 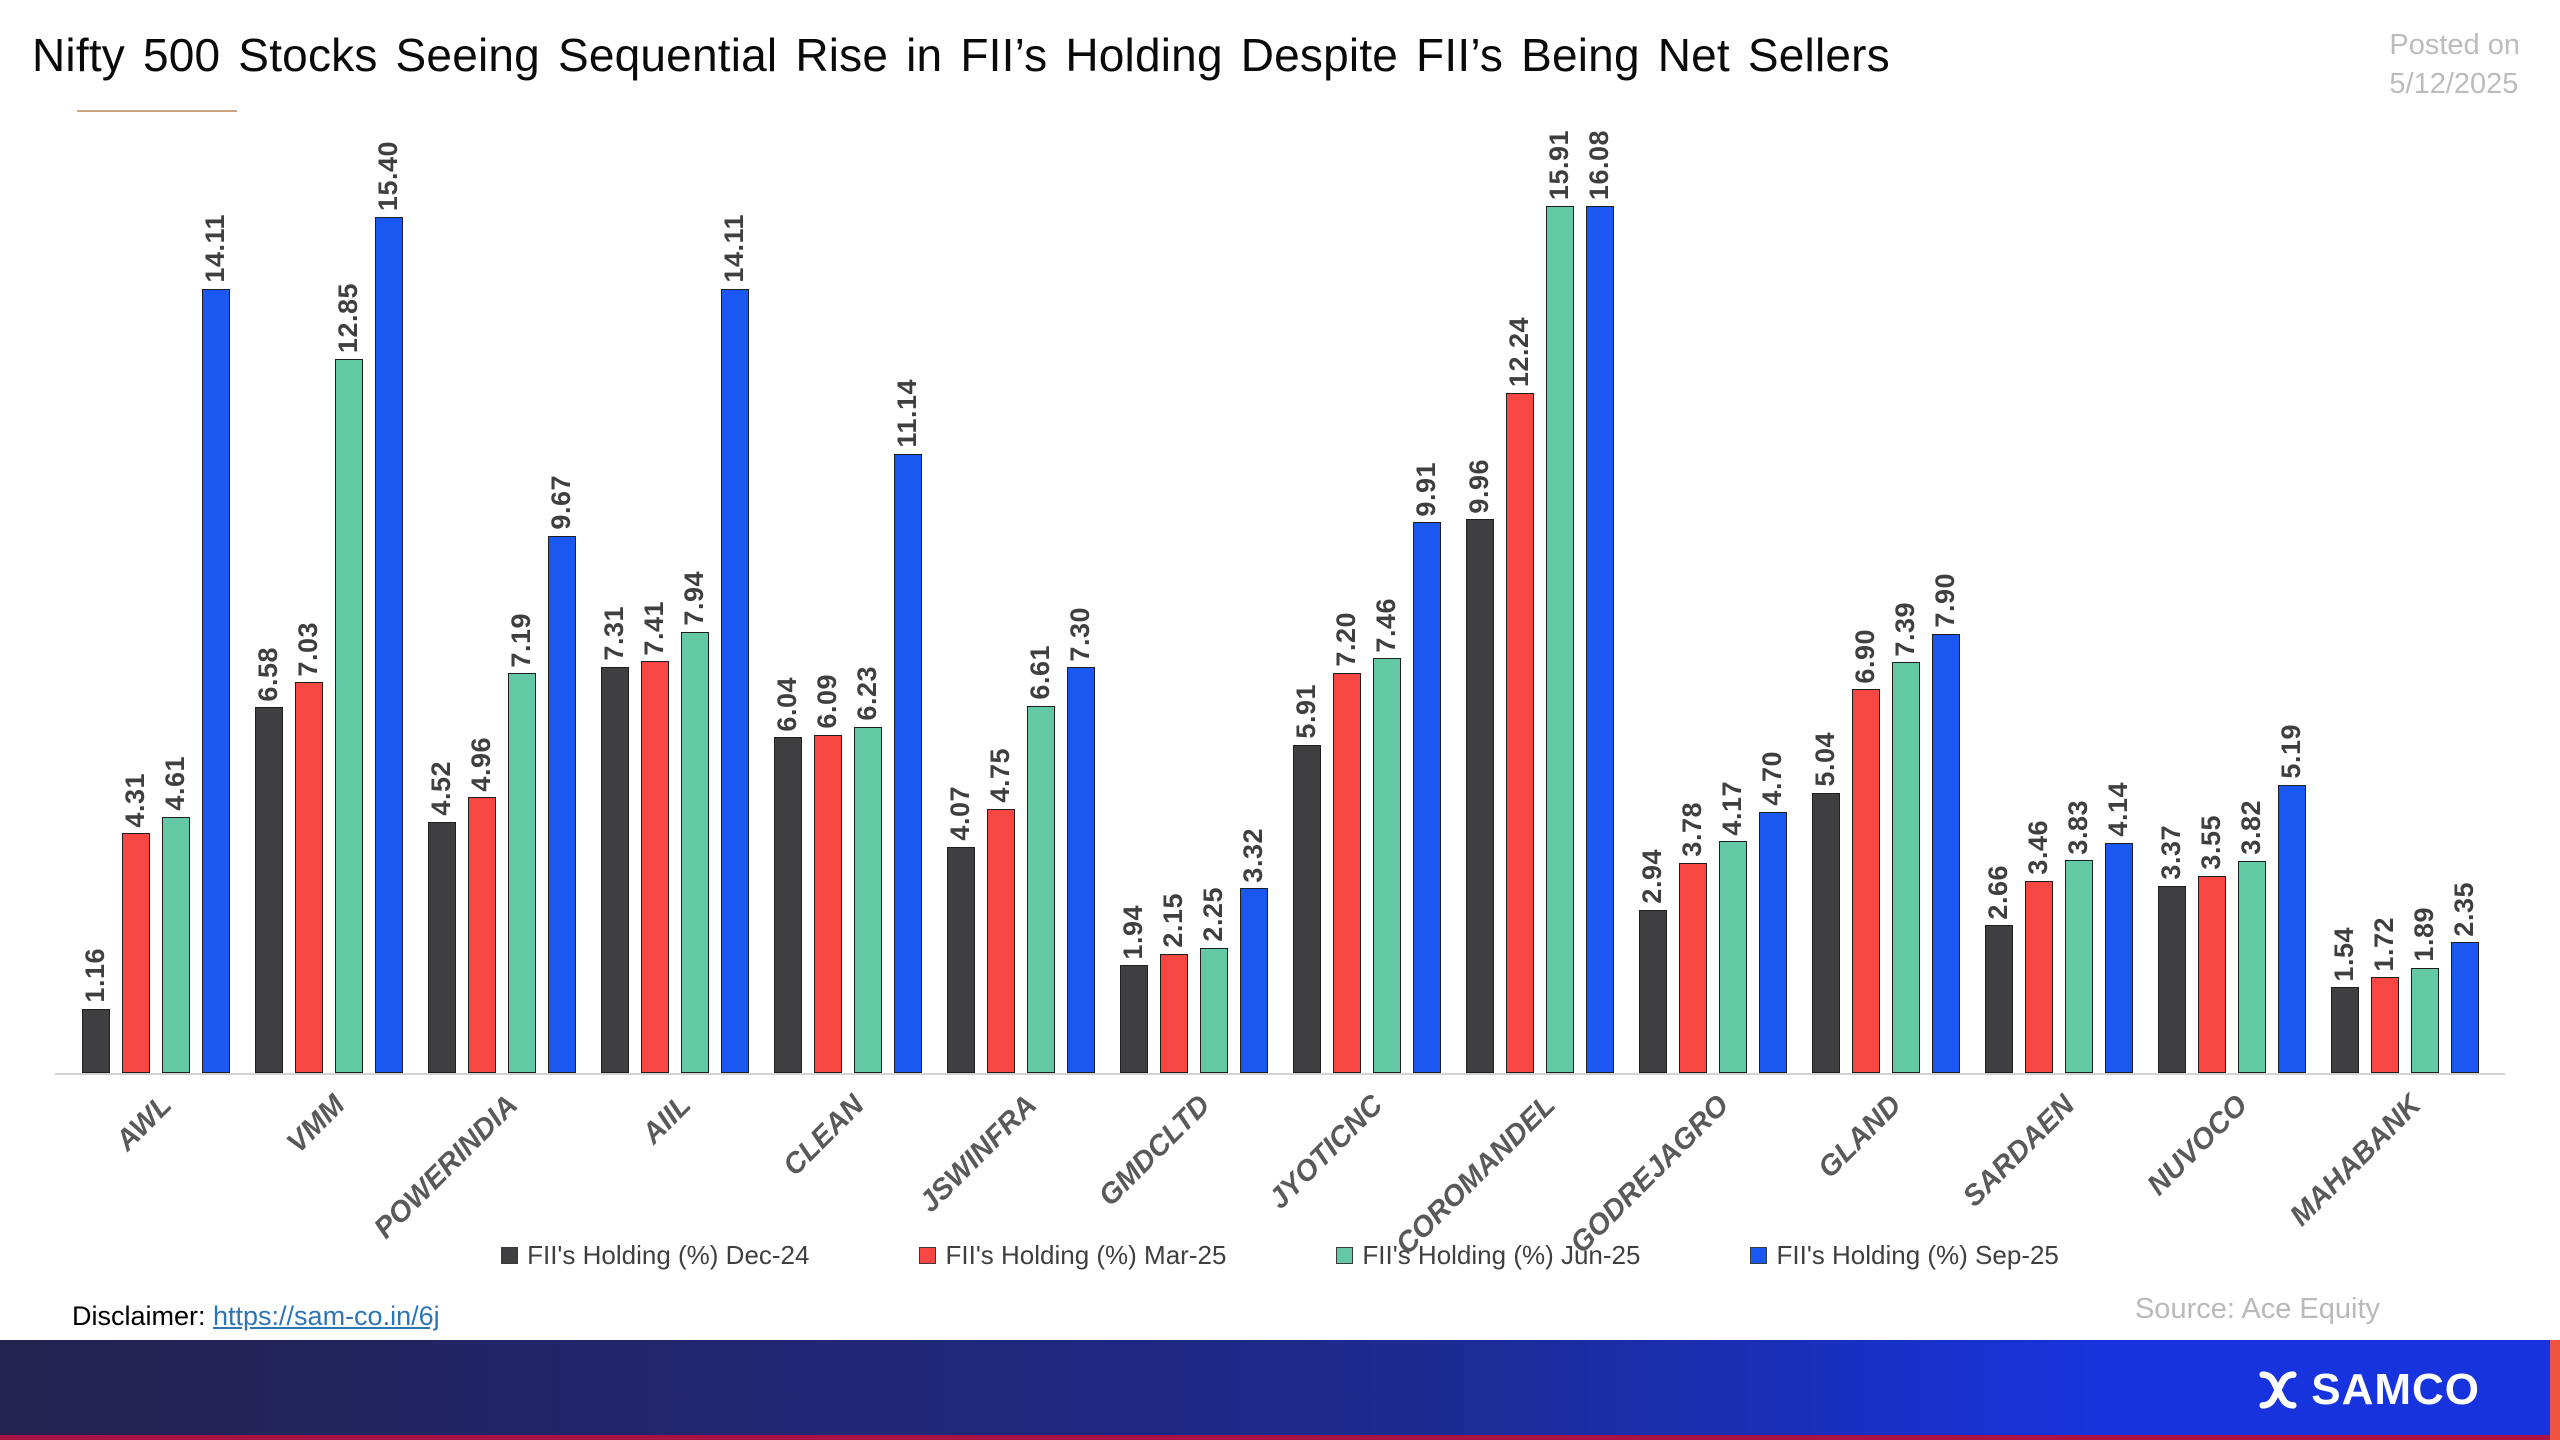 What do you see at coordinates (143, 1316) in the screenshot?
I see `disclaimer-label: Disclaimer:` at bounding box center [143, 1316].